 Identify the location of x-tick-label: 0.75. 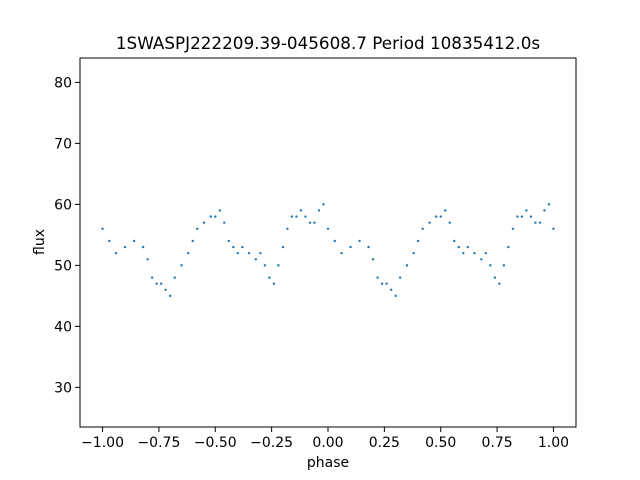
(497, 443).